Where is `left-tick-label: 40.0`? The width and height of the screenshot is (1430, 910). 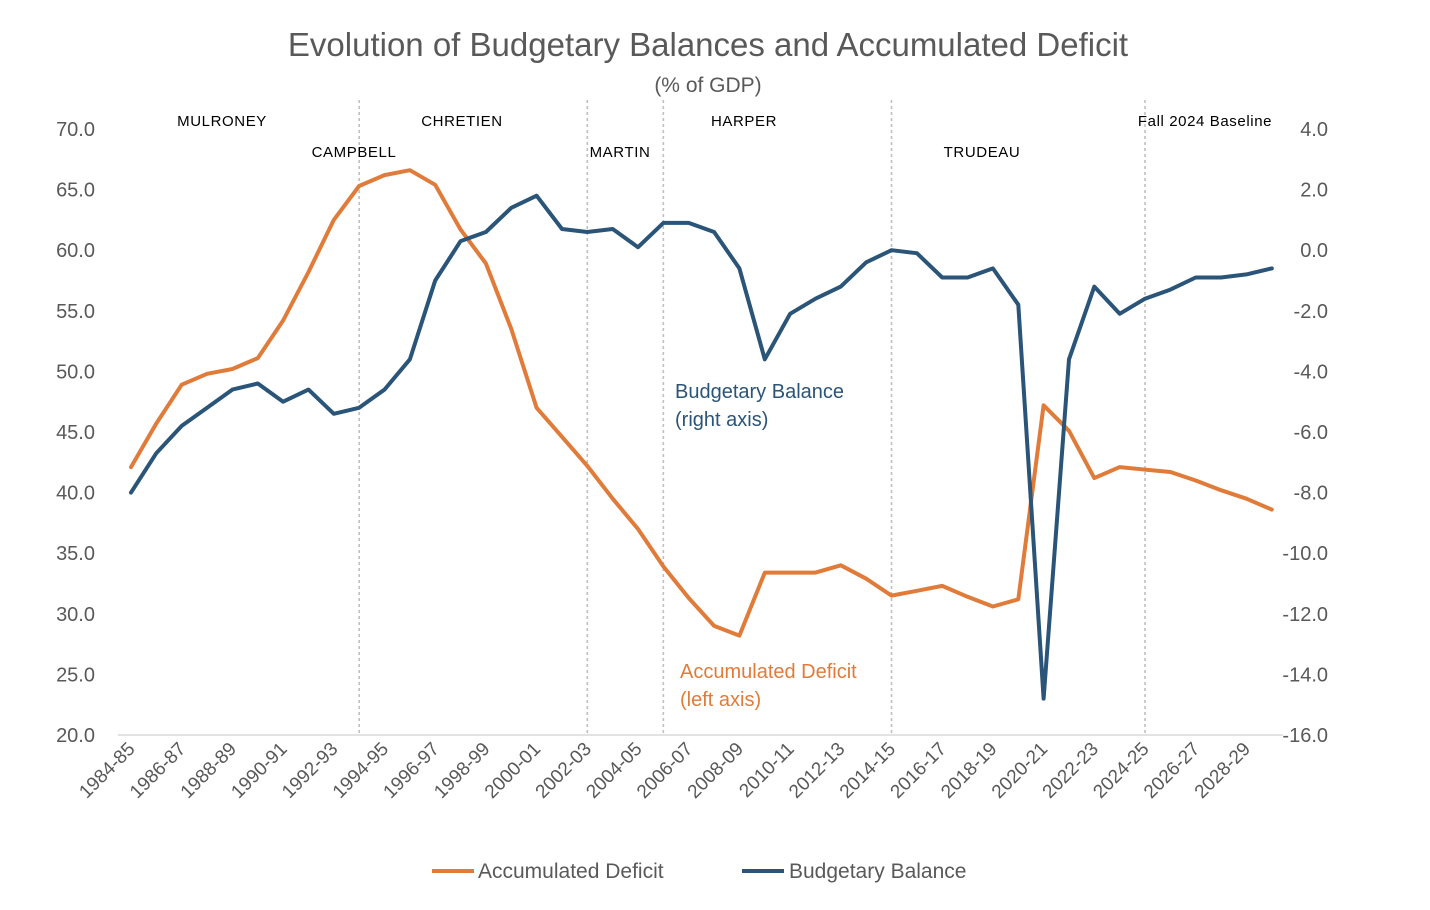
left-tick-label: 40.0 is located at coordinates (75, 494).